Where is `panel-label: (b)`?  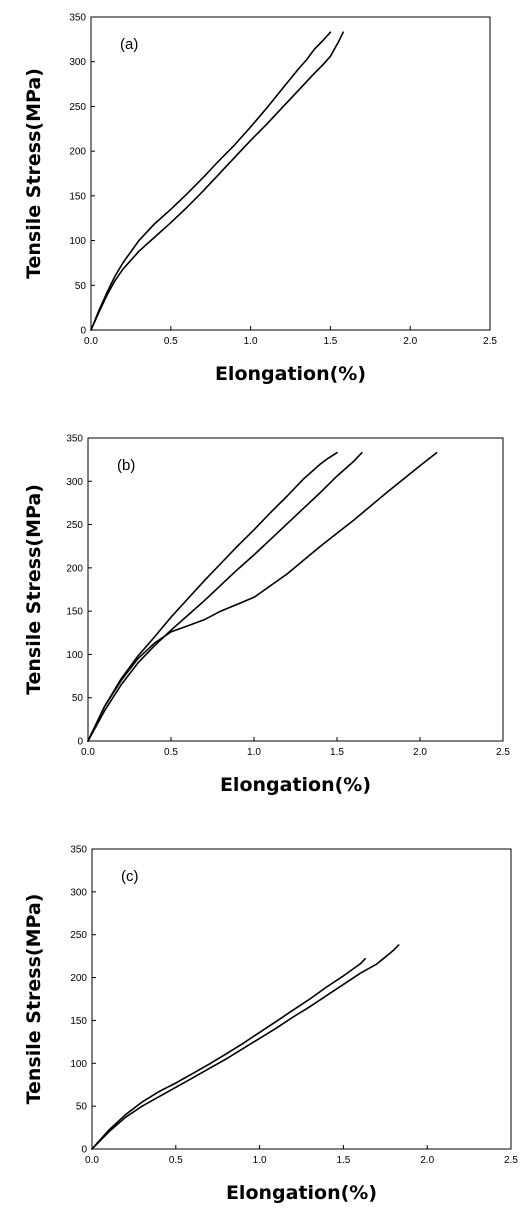
panel-label: (b) is located at coordinates (126, 465).